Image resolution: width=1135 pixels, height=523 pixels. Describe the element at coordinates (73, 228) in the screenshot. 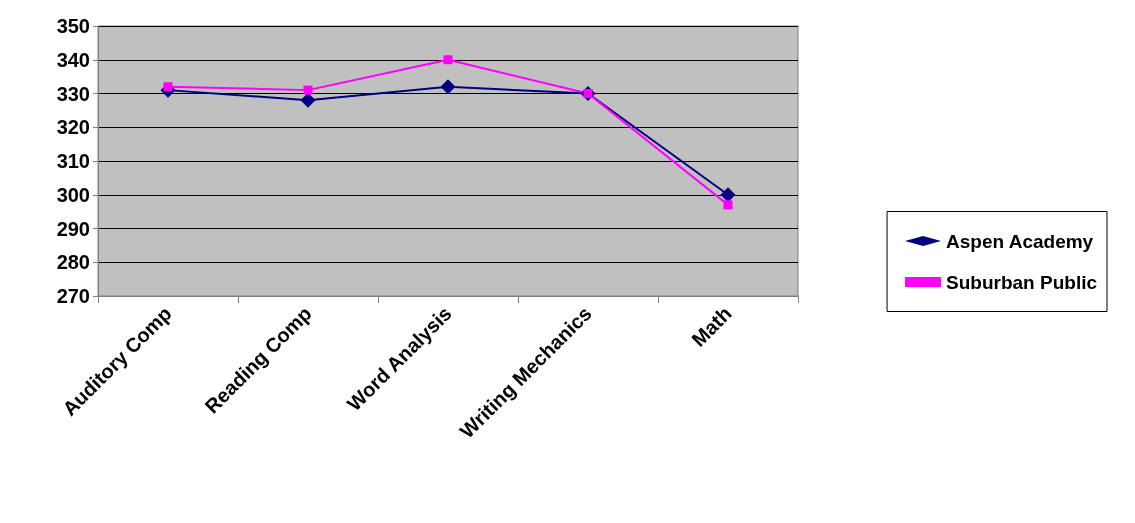

I see `y-tick-label: 290` at that location.